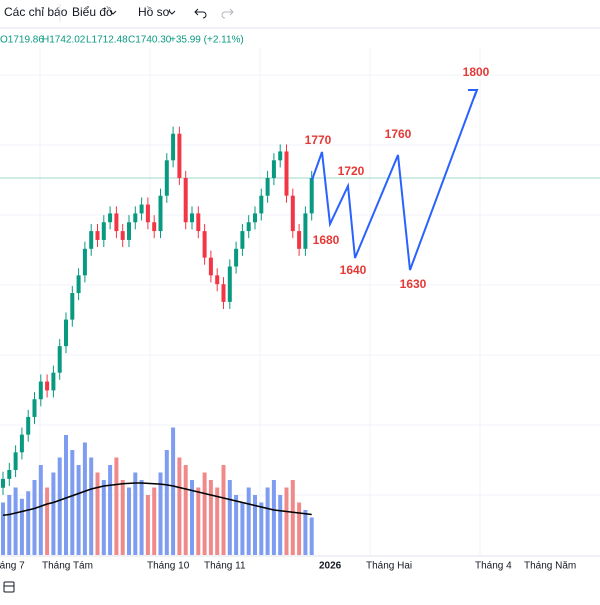 The height and width of the screenshot is (605, 600). I want to click on x-axis-label: Tháng Năm, so click(550, 566).